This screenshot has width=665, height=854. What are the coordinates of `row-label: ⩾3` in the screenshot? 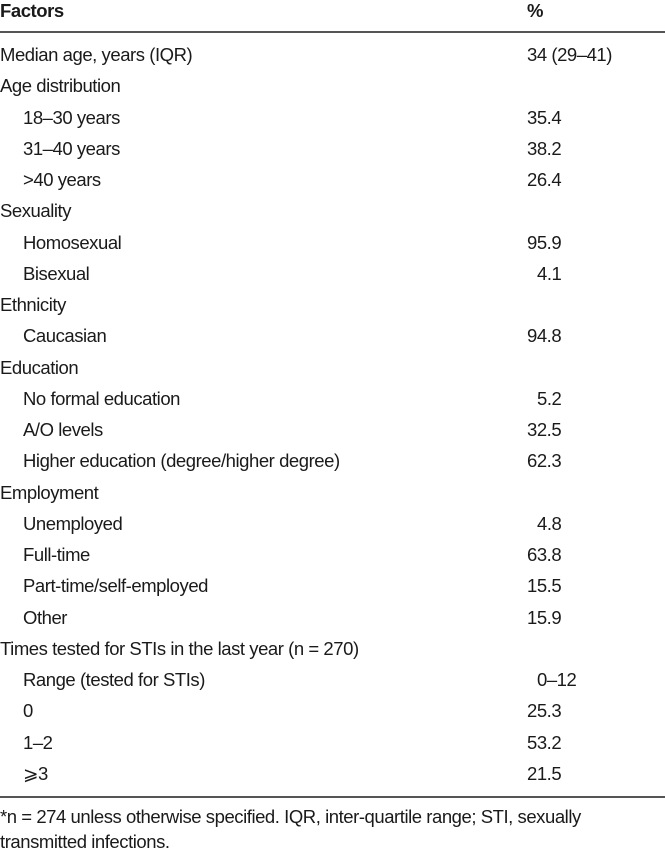 It's located at (35, 773).